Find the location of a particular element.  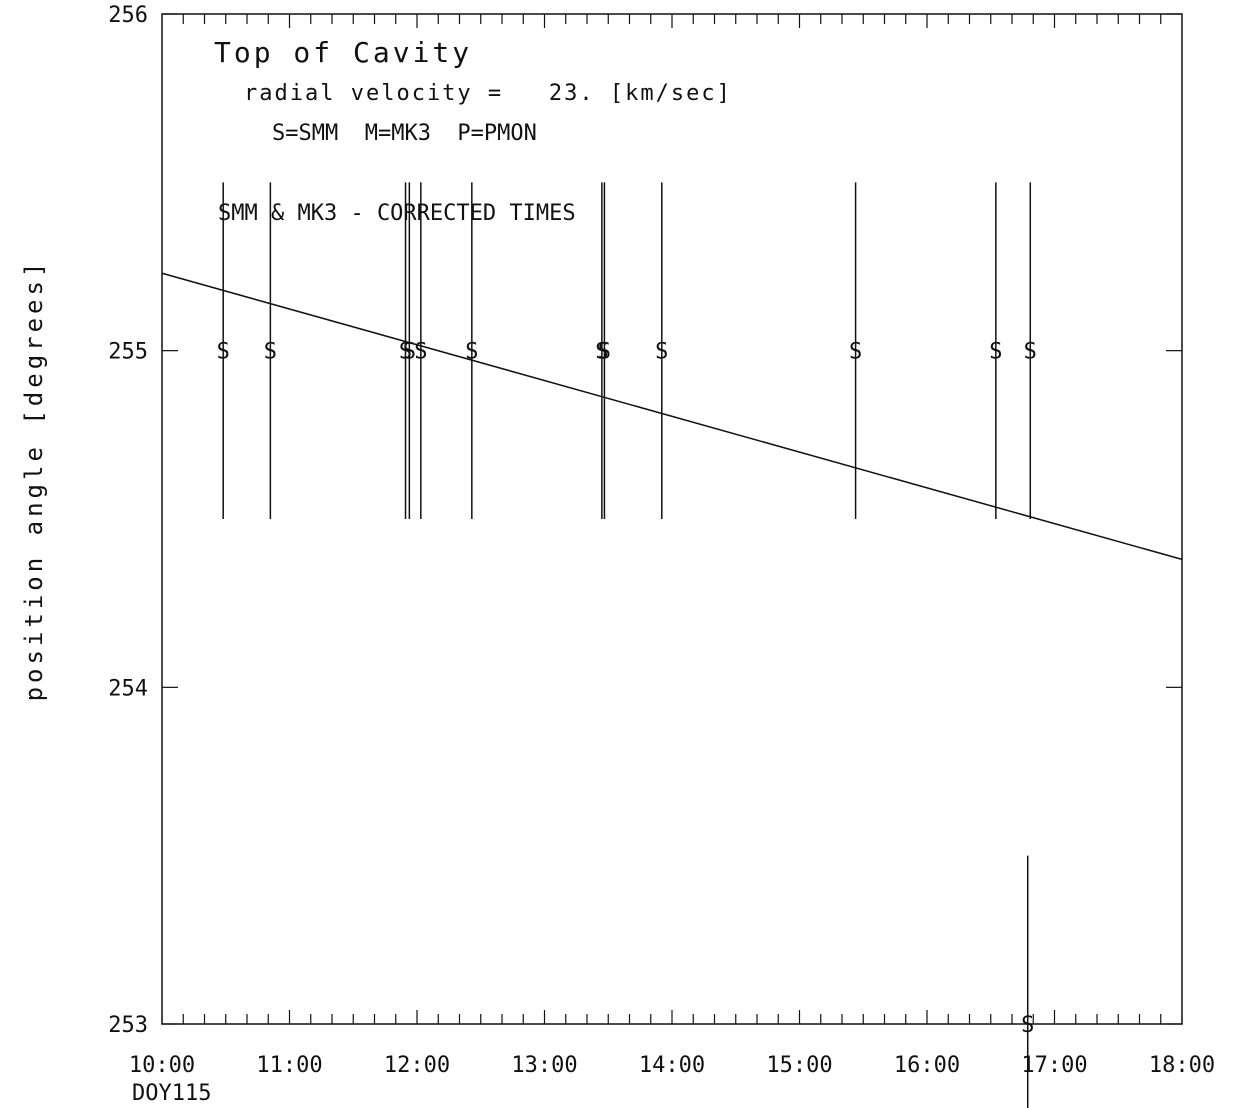

x-tick-label: 11:00 is located at coordinates (289, 1065).